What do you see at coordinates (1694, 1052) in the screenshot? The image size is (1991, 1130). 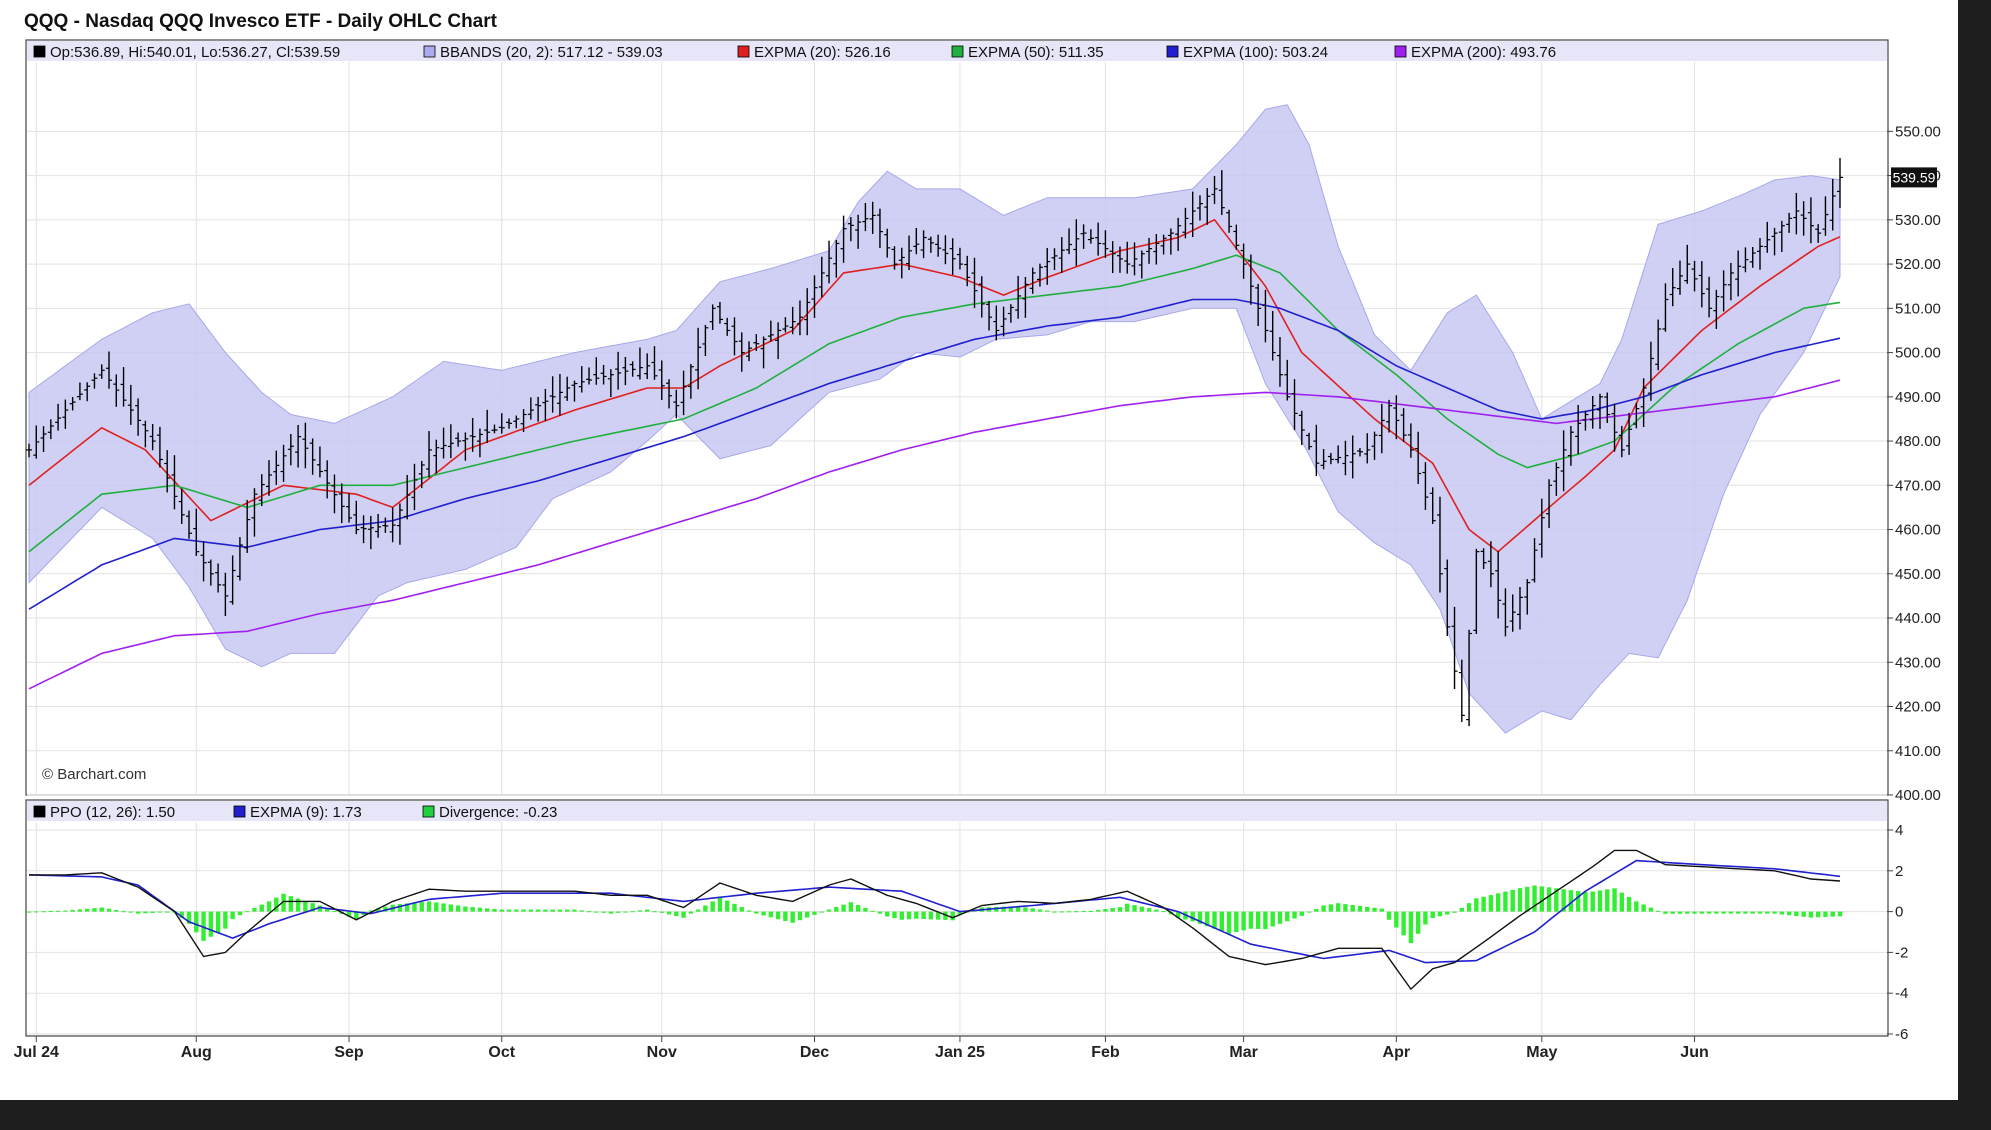 I see `x-tick-label: Jun` at bounding box center [1694, 1052].